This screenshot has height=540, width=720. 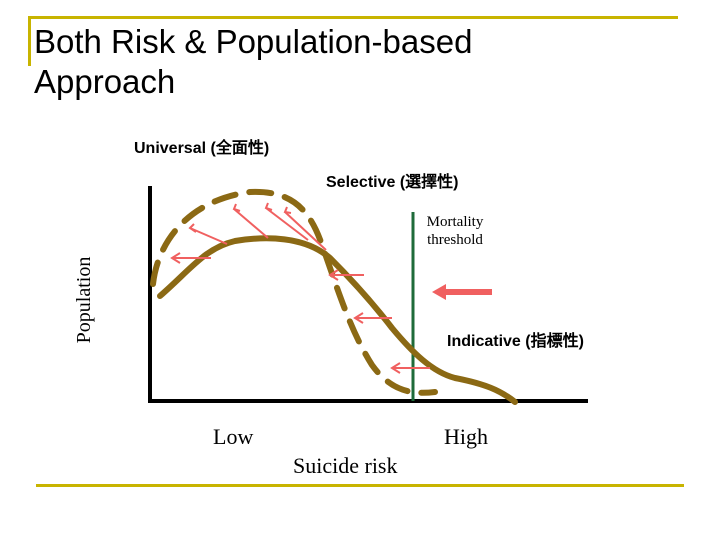 I want to click on mortality-label-line-2: threshold, so click(x=455, y=240).